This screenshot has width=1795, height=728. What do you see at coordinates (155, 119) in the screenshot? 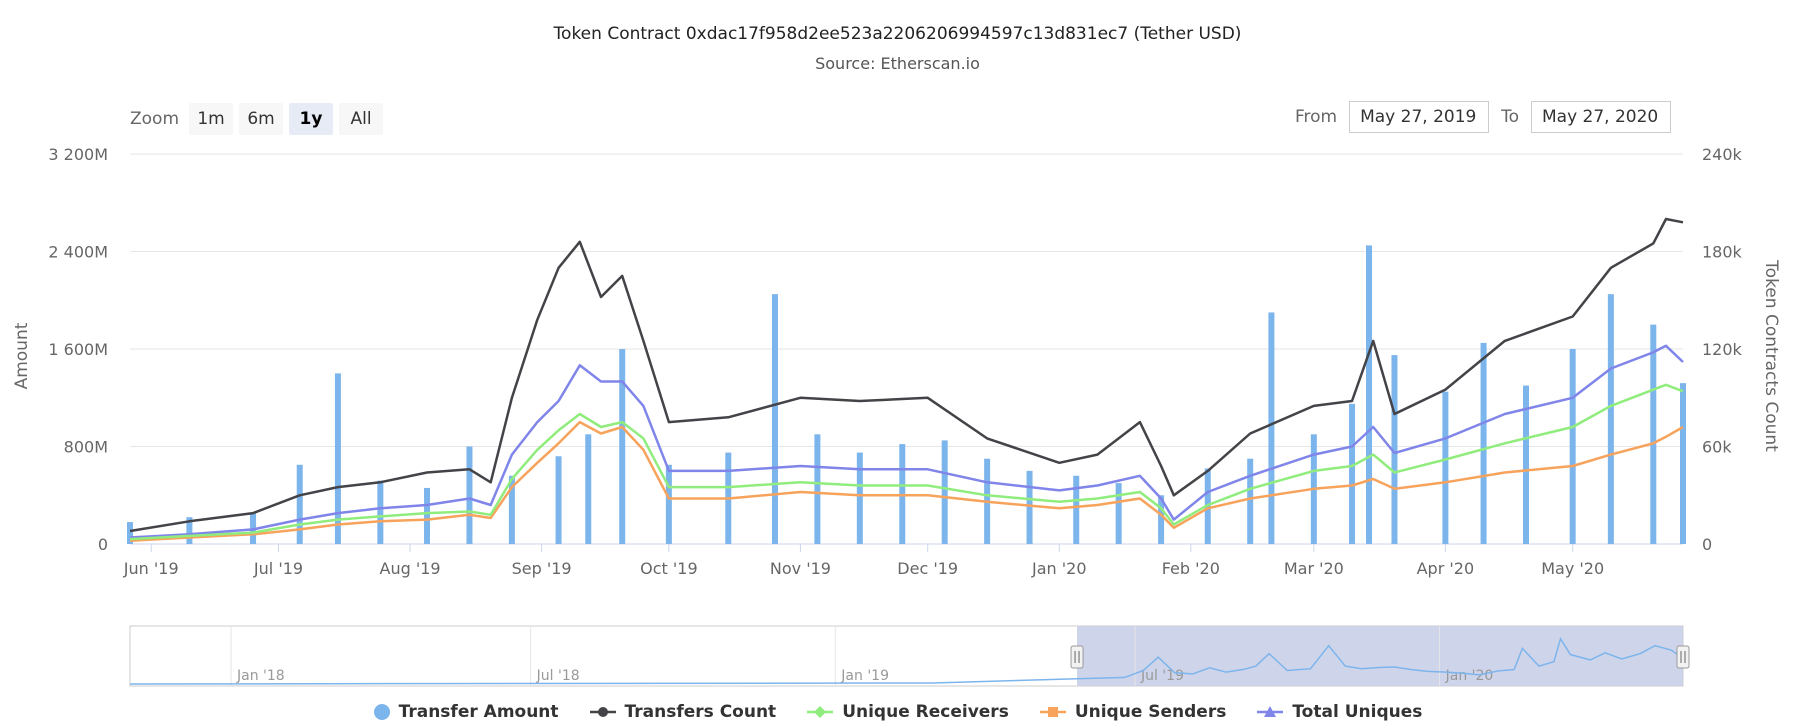
I see `zoom-label: Zoom` at bounding box center [155, 119].